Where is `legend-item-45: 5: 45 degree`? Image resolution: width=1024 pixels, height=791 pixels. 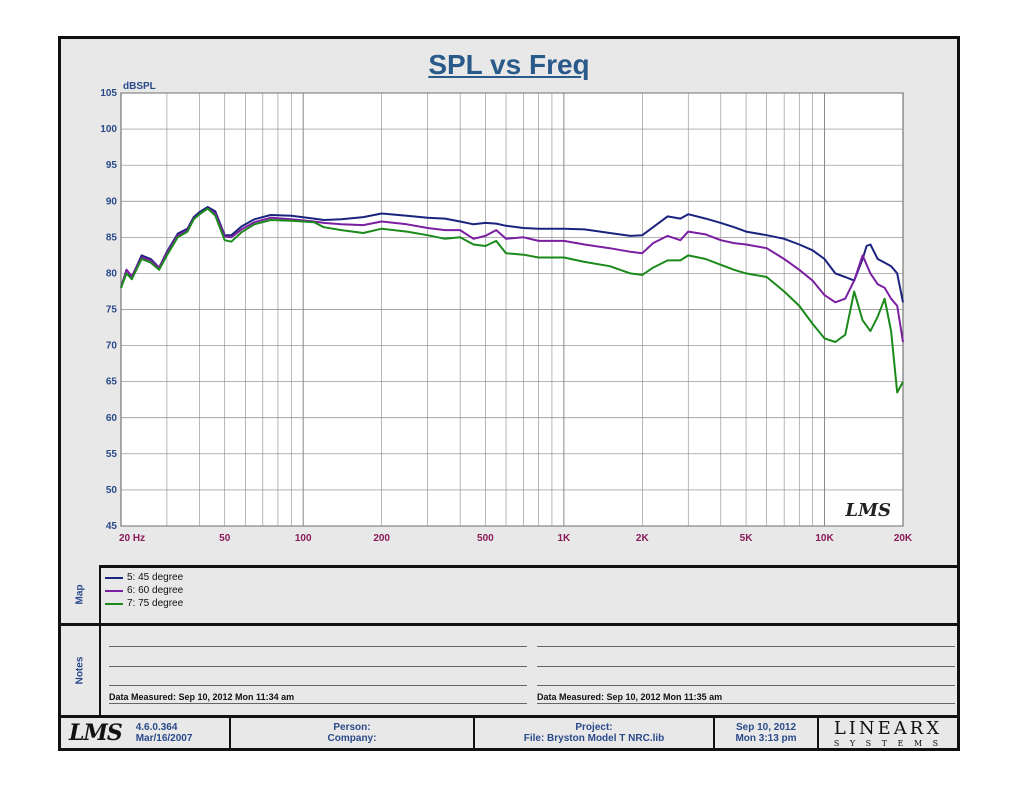 legend-item-45: 5: 45 degree is located at coordinates (144, 577).